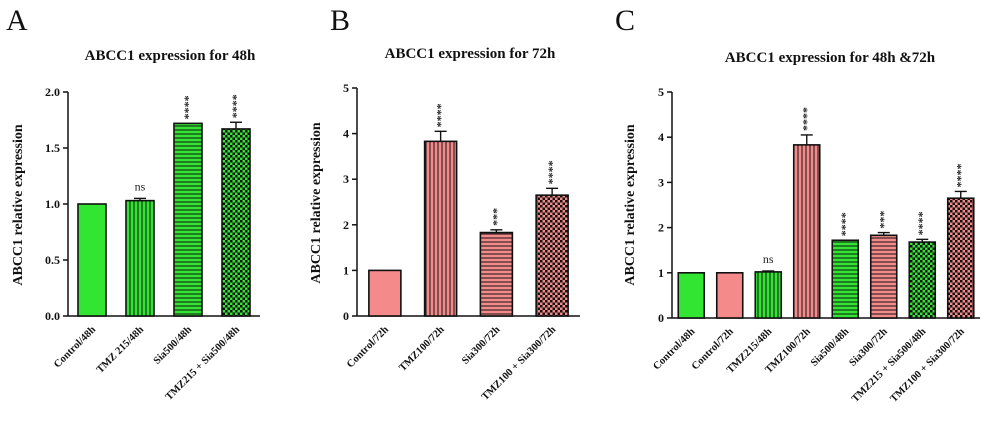 The width and height of the screenshot is (1000, 428). Describe the element at coordinates (52, 316) in the screenshot. I see `y-tick-label: 0.0` at that location.